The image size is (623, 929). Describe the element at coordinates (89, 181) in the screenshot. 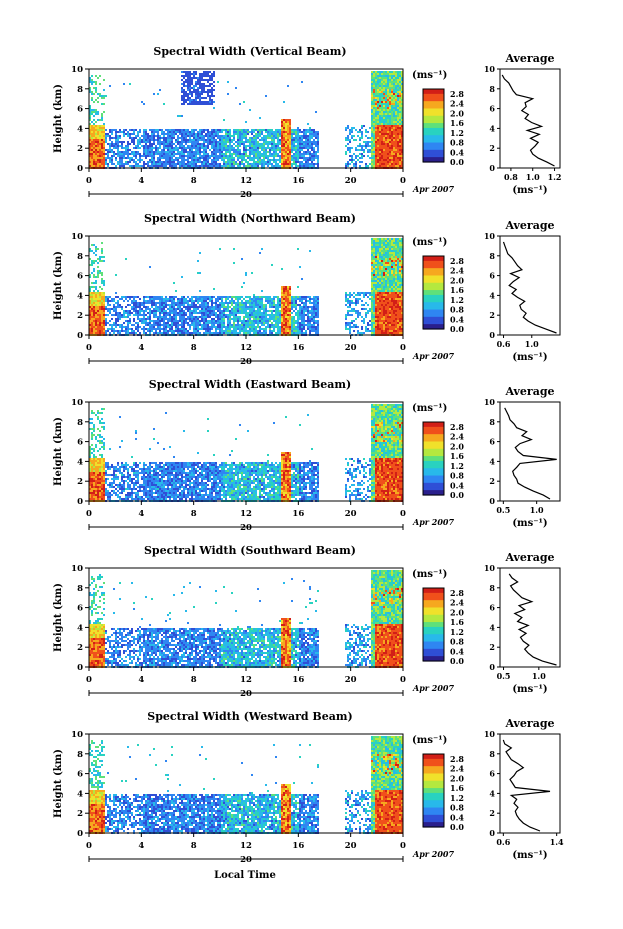

I see `x-tick-label: 0` at that location.